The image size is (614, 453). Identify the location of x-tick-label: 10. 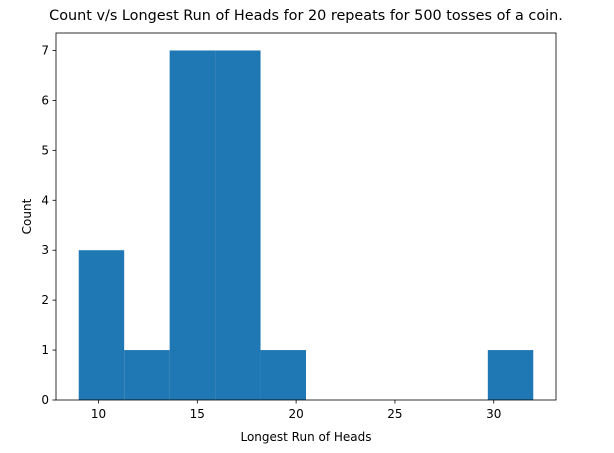
(98, 414).